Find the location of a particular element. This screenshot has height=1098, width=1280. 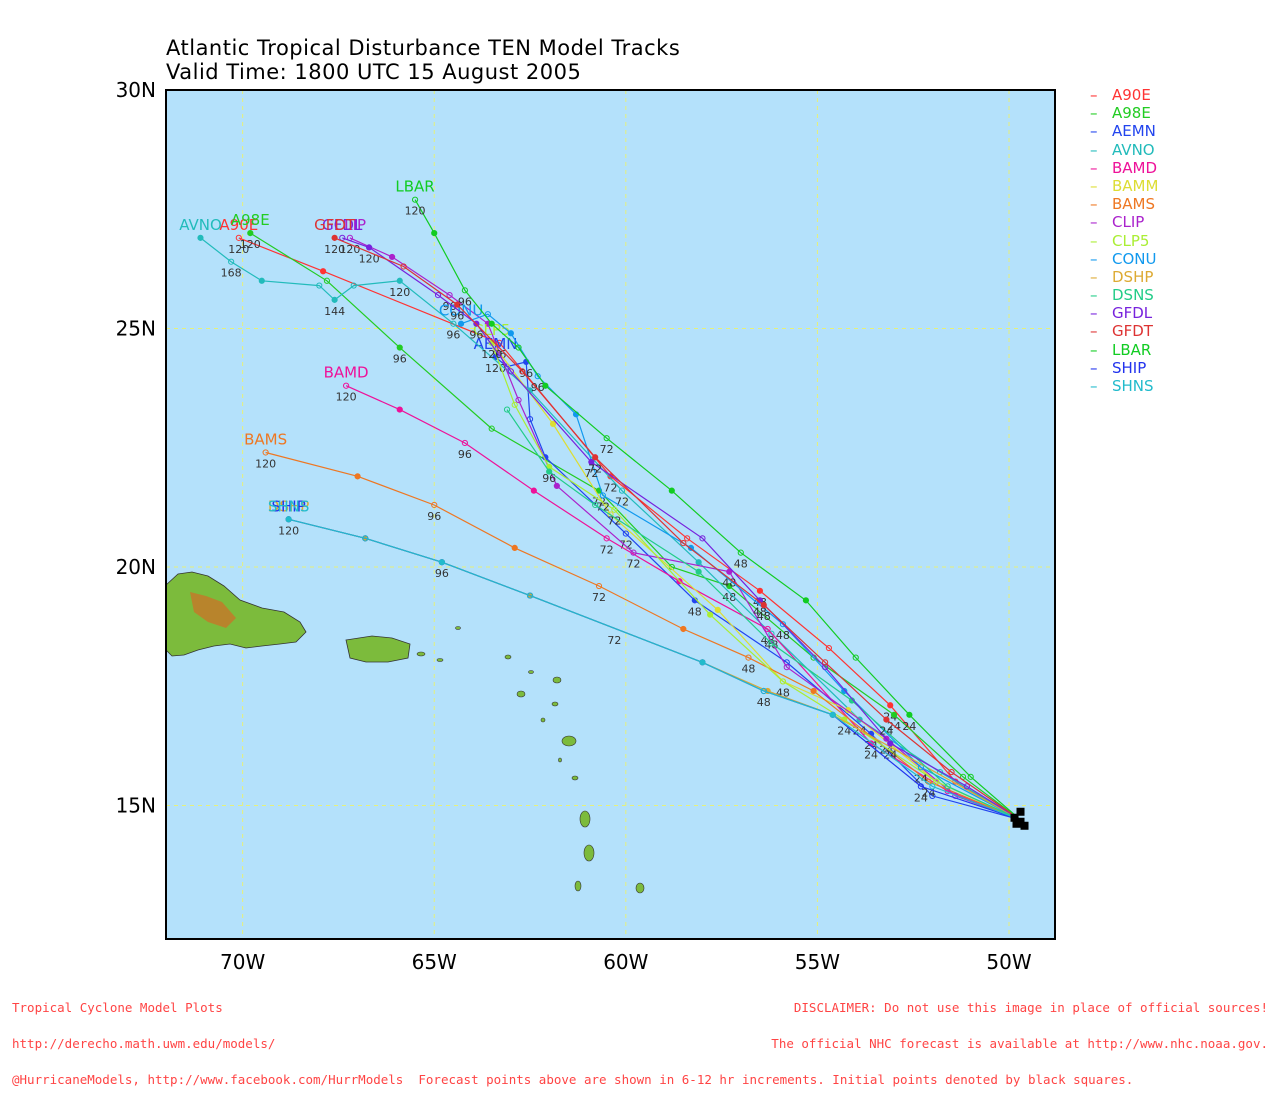

hispaniola-highlands is located at coordinates (213, 610).